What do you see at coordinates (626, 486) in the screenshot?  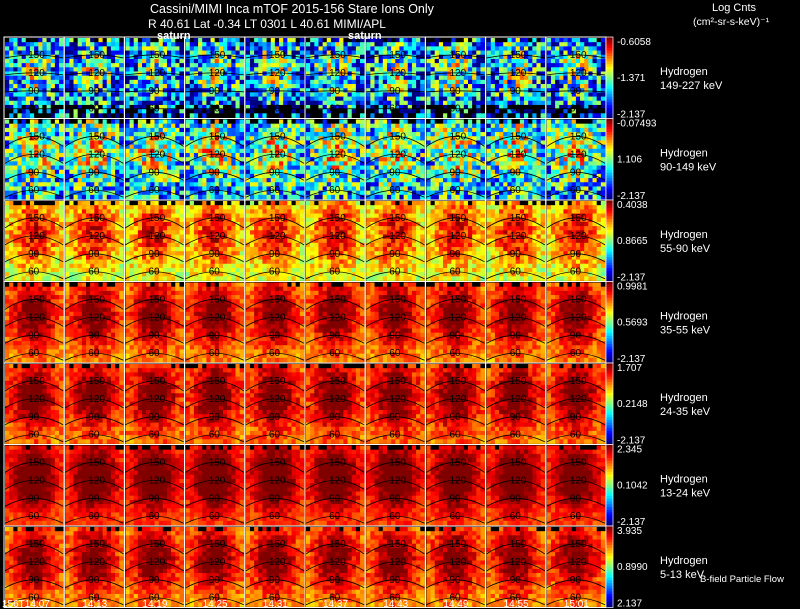 I see `colorbar: 2.345 0.1042 -2.137` at bounding box center [626, 486].